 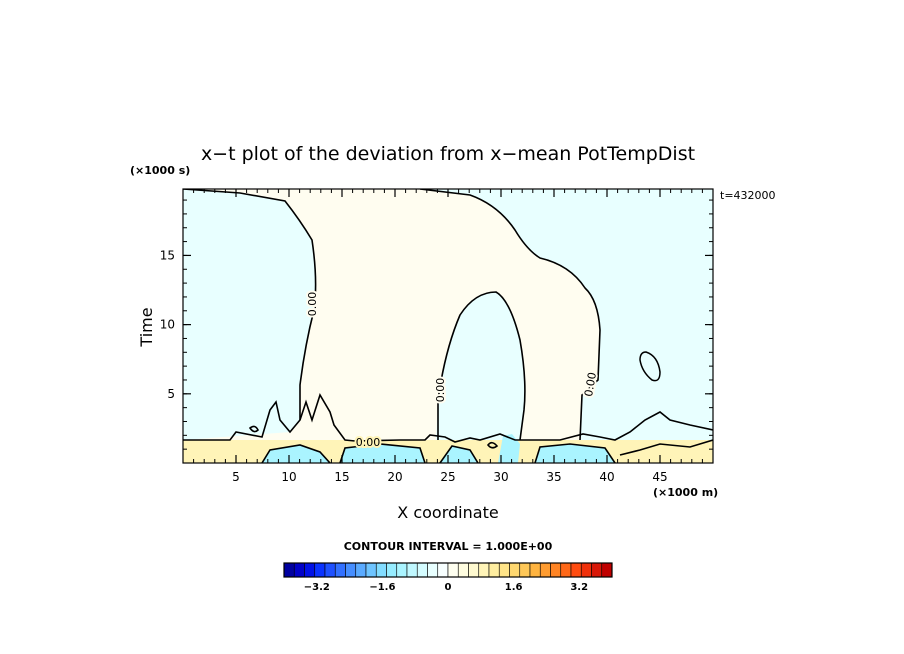 I want to click on x-tick-label: 45, so click(x=659, y=477).